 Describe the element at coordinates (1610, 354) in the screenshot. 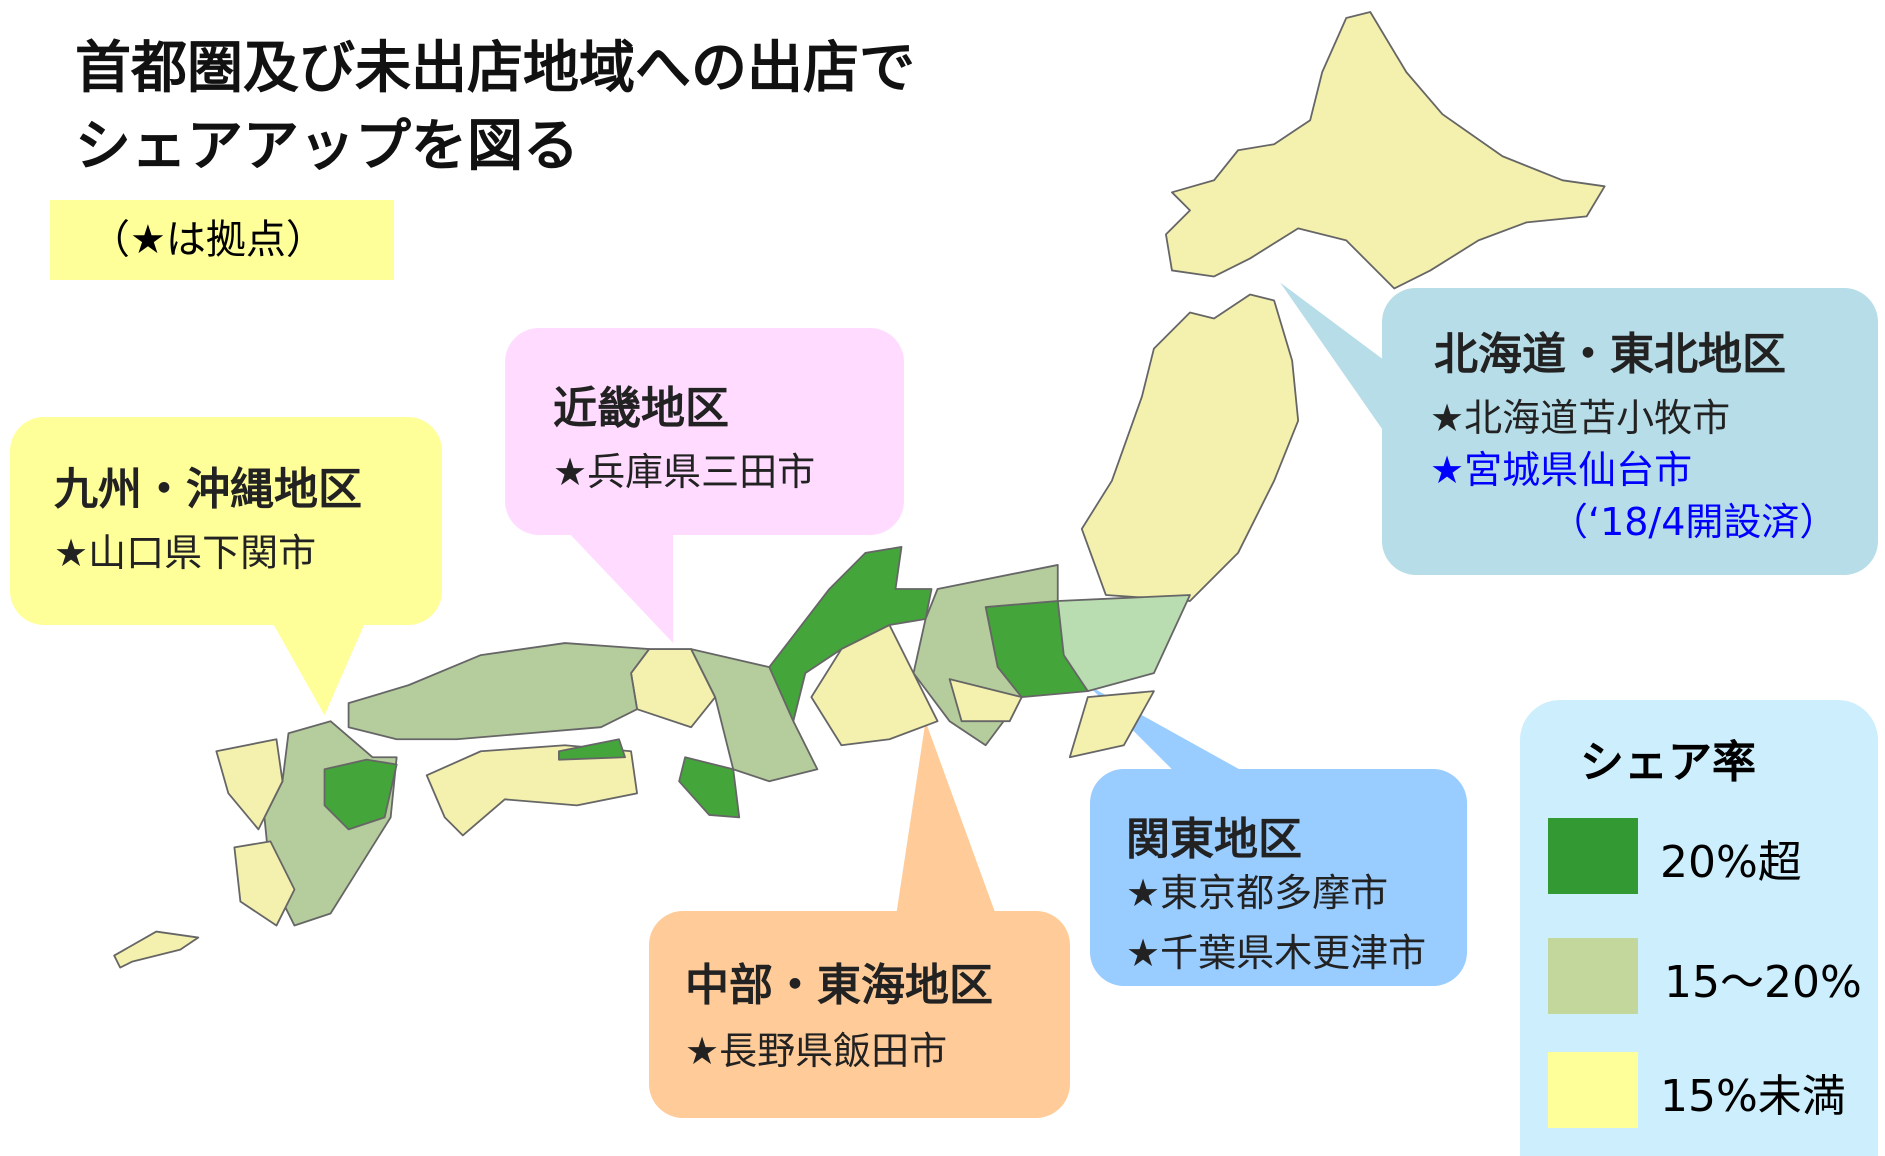

I see `region-name: 北海道・東北地区` at that location.